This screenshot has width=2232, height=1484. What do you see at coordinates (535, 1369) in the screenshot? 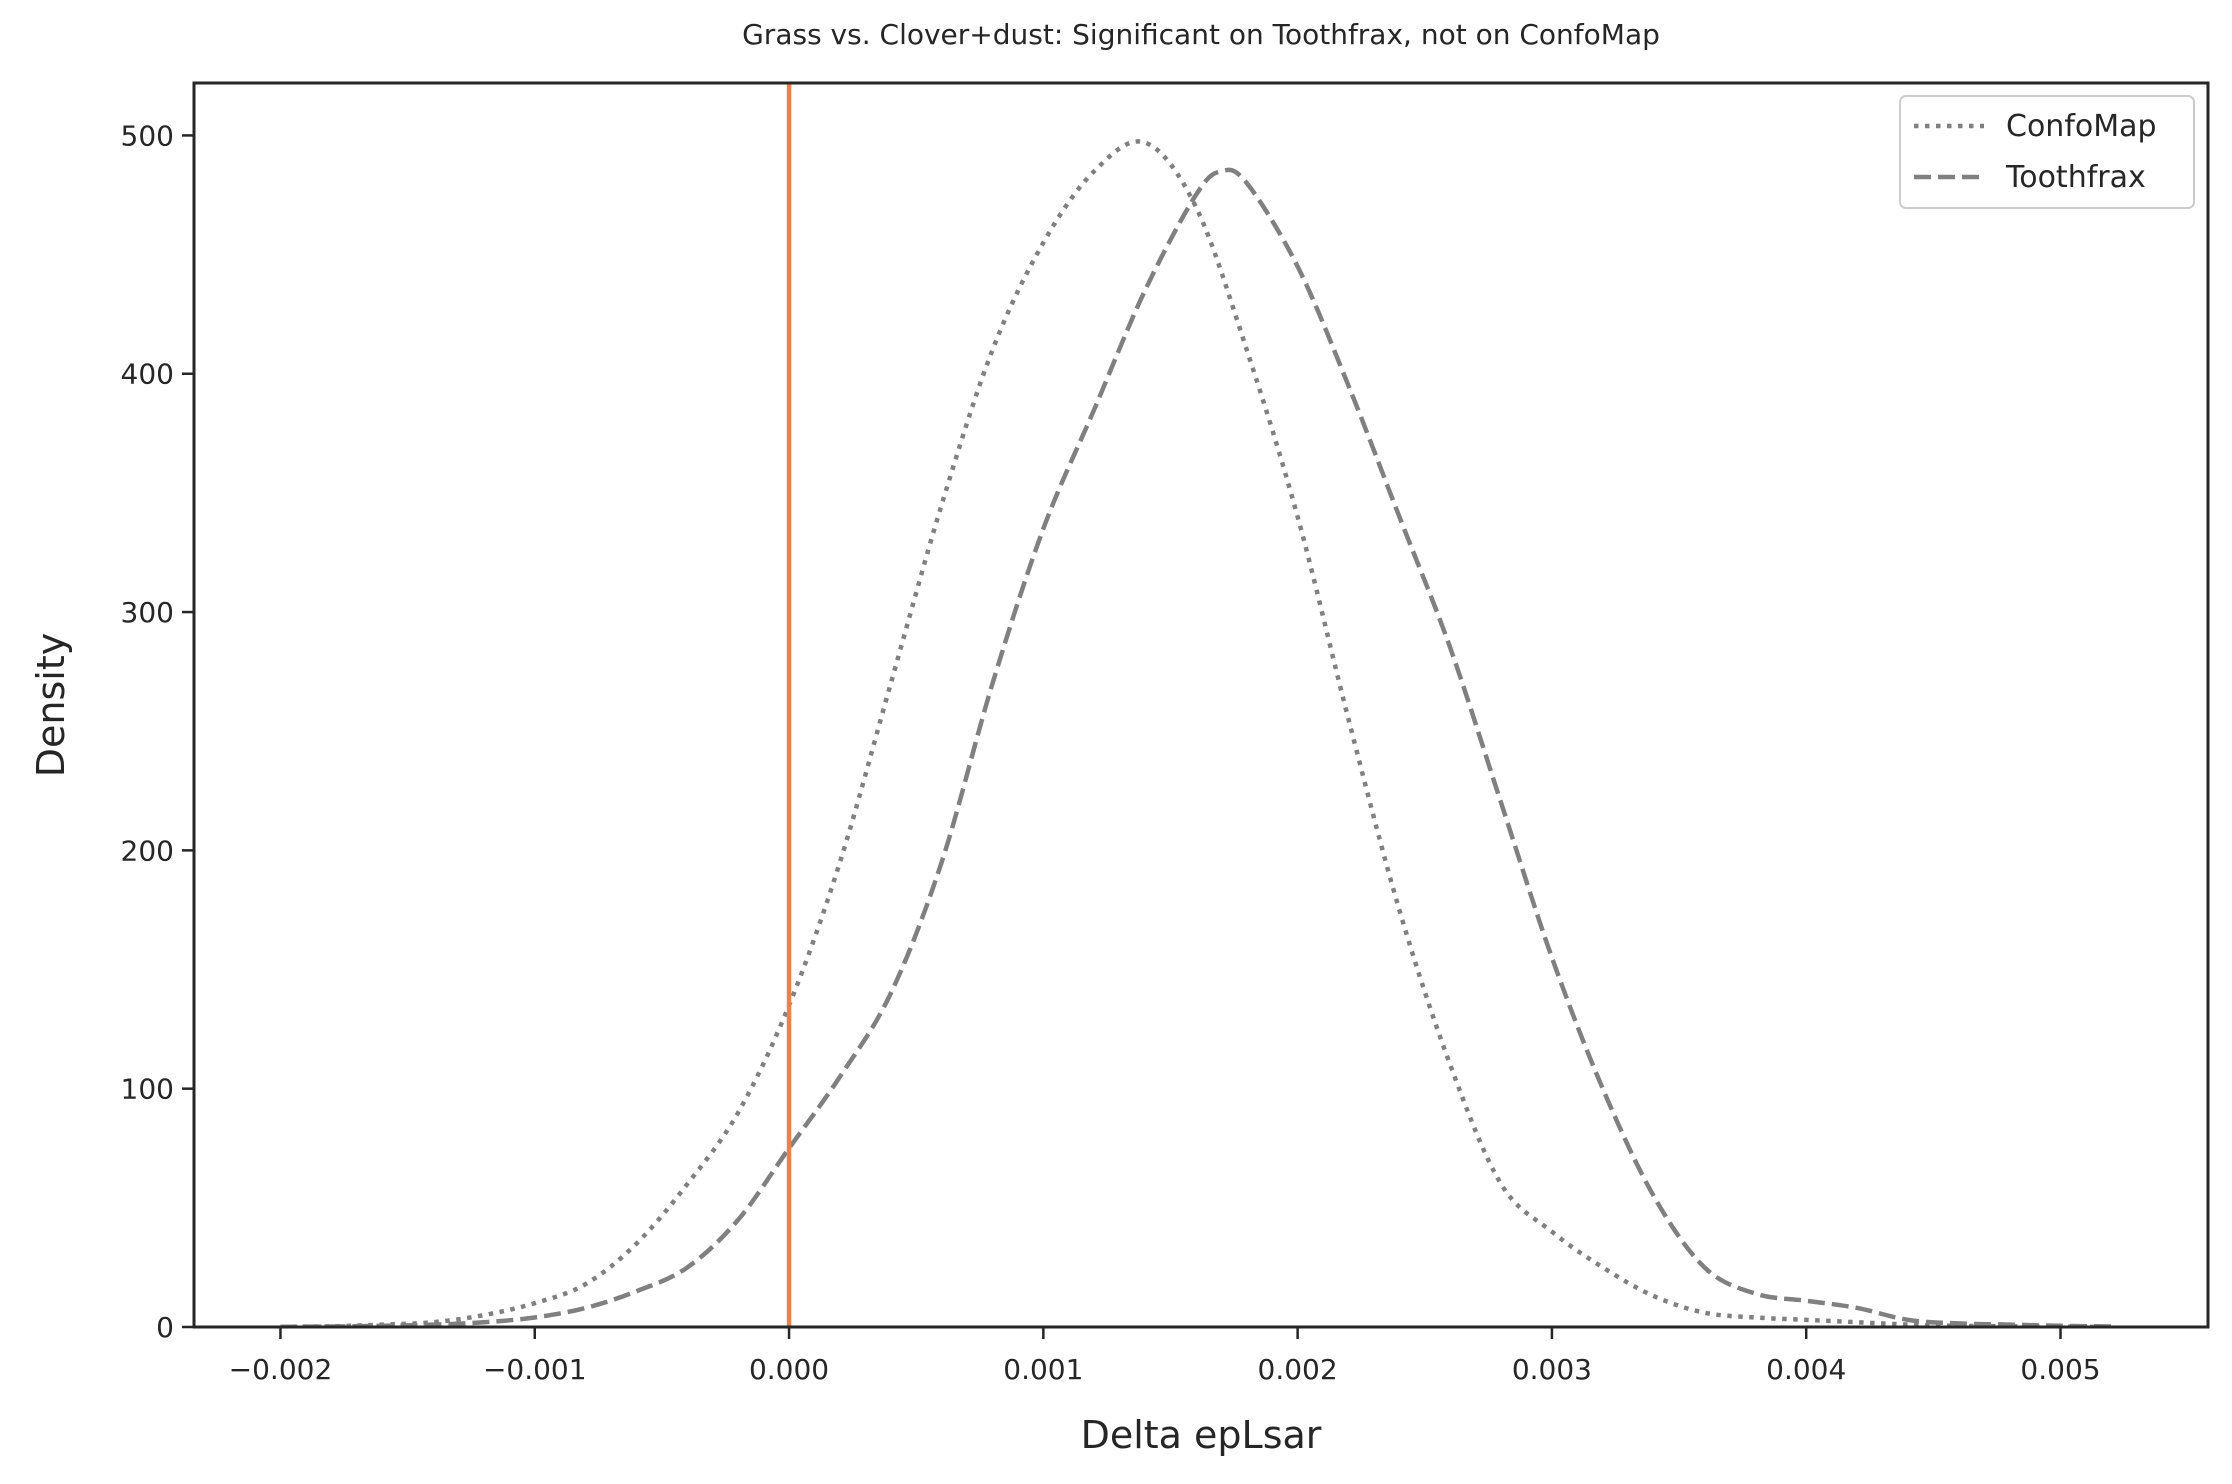
I see `x-tick-label: −0.001` at bounding box center [535, 1369].